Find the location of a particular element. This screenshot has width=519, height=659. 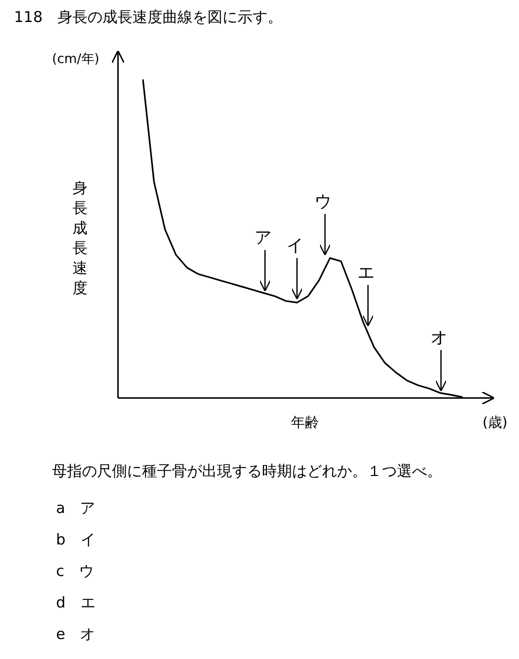

annotation: ア is located at coordinates (263, 238).